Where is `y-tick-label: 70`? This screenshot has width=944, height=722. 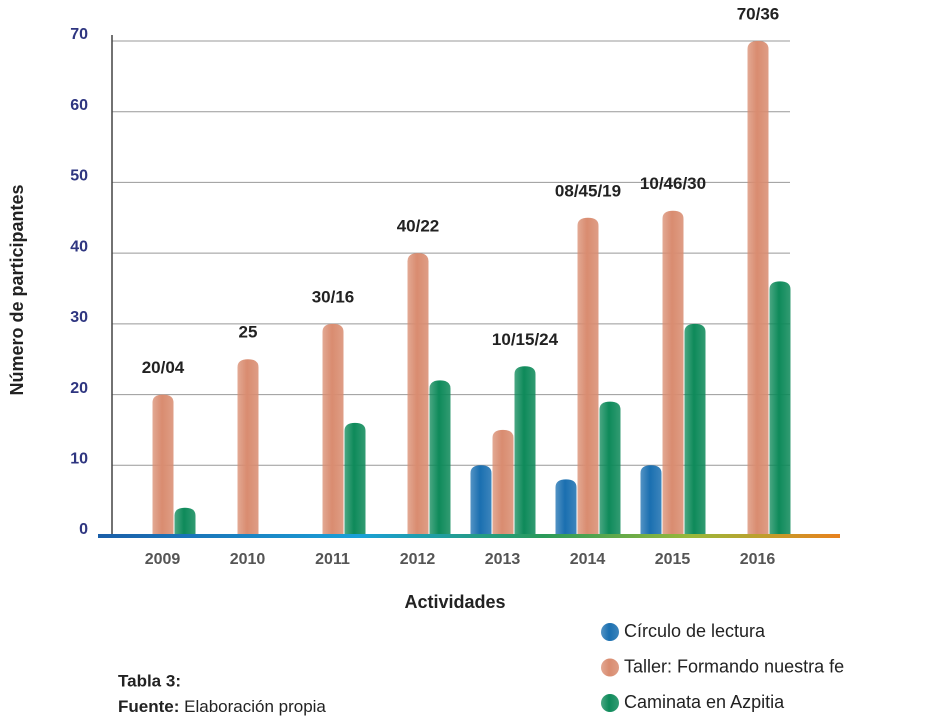 y-tick-label: 70 is located at coordinates (79, 34).